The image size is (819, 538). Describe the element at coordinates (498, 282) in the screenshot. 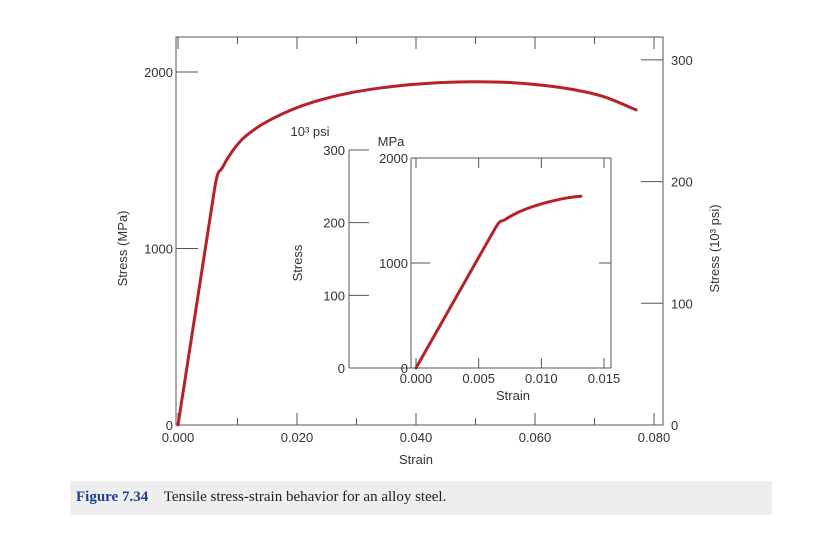

I see `inset-stress-strain-curve` at that location.